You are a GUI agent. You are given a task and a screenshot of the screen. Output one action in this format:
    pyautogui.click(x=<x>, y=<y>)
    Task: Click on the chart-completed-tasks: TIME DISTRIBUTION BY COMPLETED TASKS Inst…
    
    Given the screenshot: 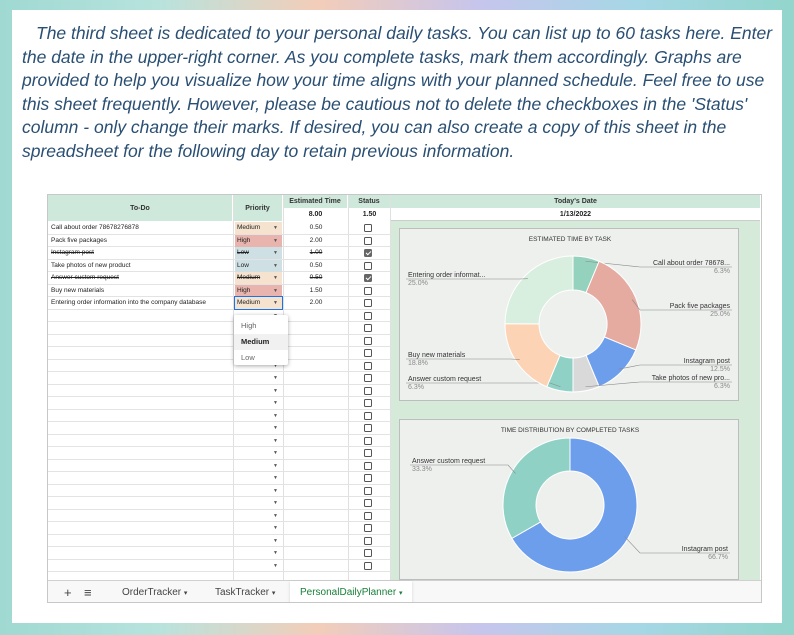 What is the action you would take?
    pyautogui.click(x=569, y=499)
    